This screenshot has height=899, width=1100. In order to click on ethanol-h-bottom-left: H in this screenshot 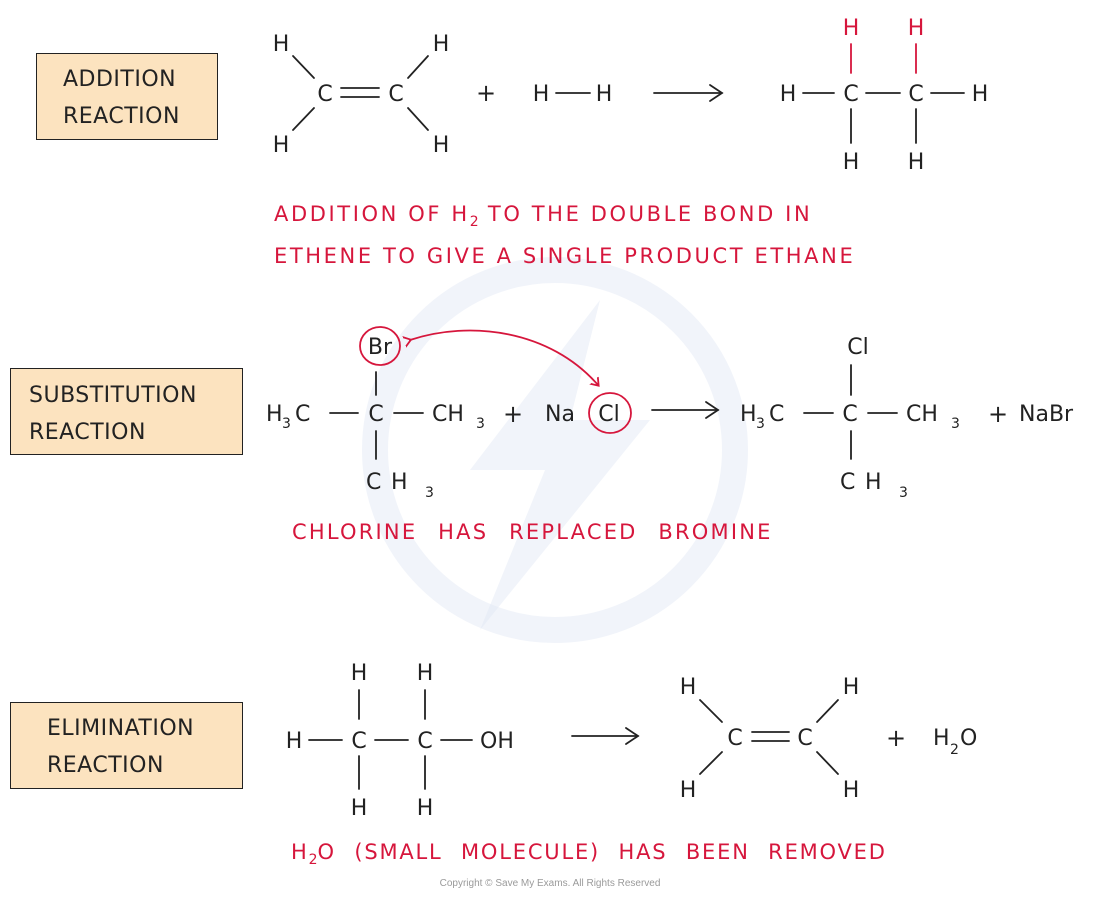, I will do `click(359, 808)`.